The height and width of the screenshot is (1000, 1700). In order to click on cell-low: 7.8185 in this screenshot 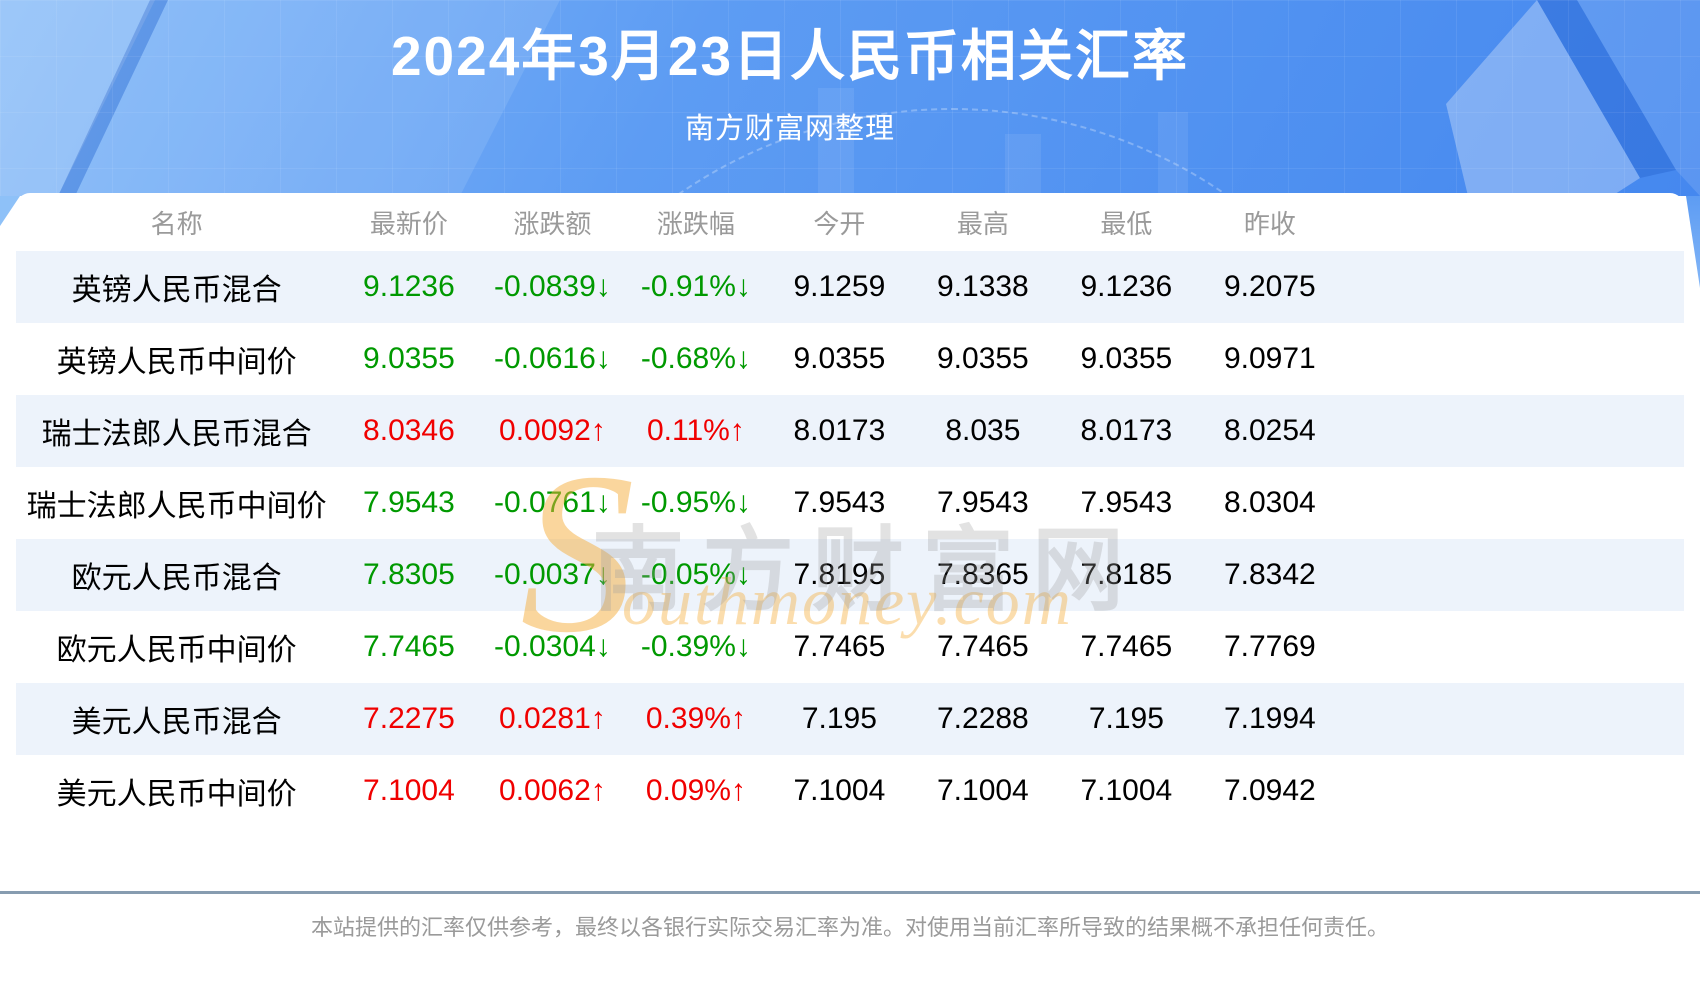, I will do `click(1126, 574)`.